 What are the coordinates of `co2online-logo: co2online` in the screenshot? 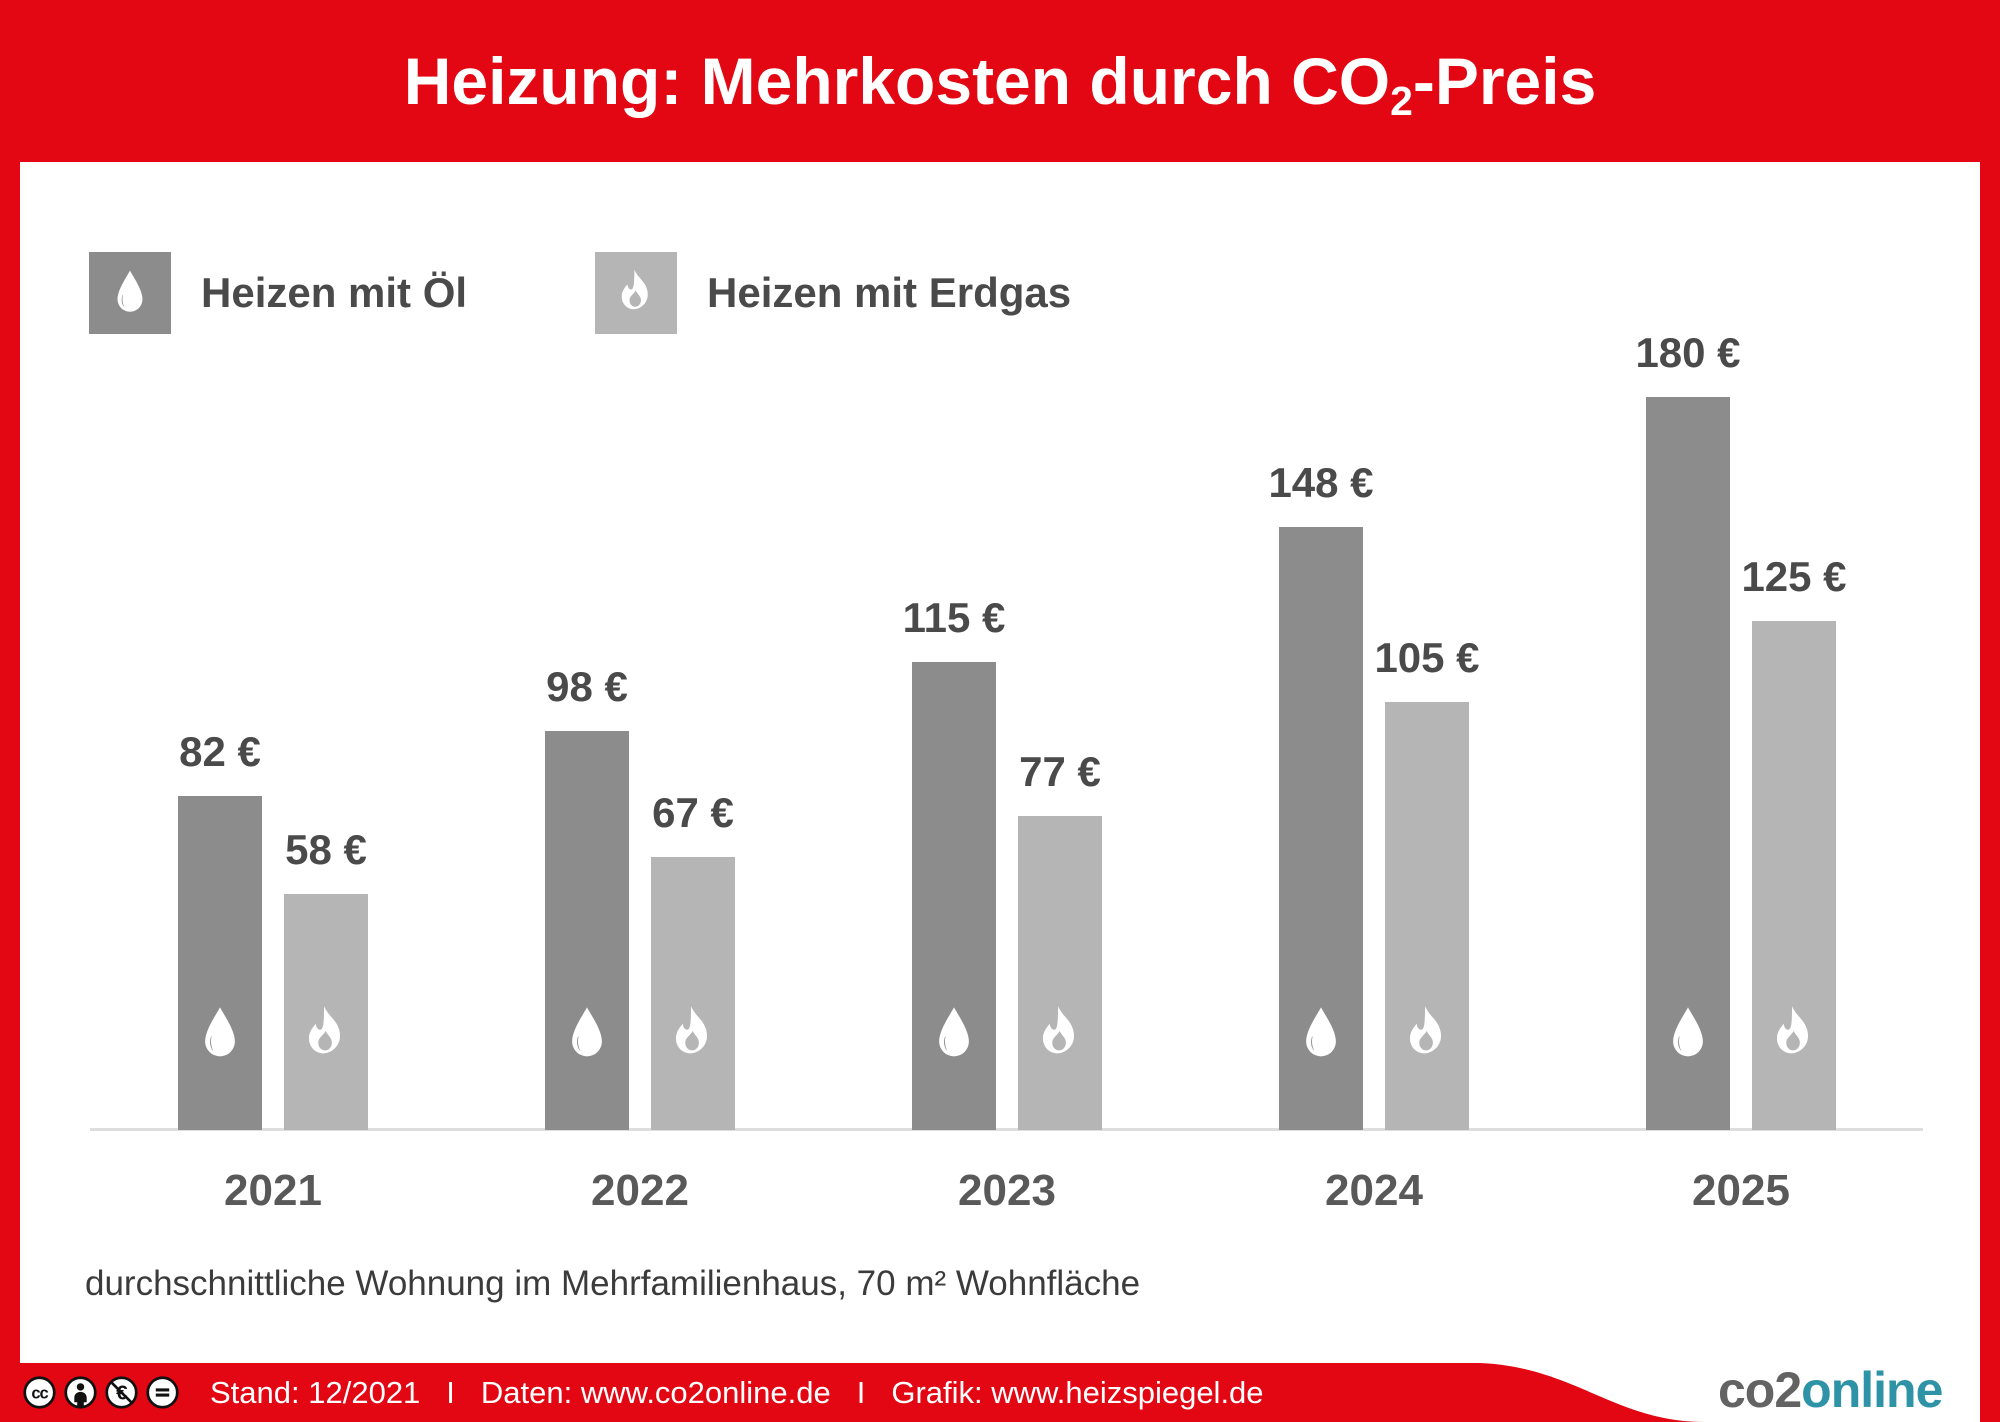 It's located at (1830, 1390).